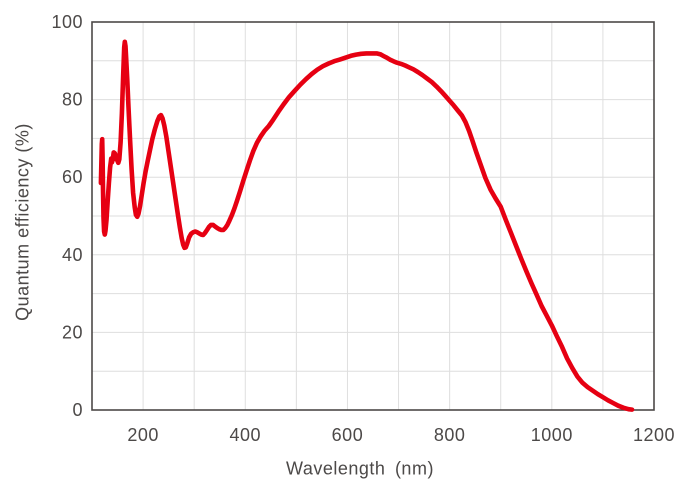 The image size is (697, 504). I want to click on y-tick-label: 60, so click(72, 177).